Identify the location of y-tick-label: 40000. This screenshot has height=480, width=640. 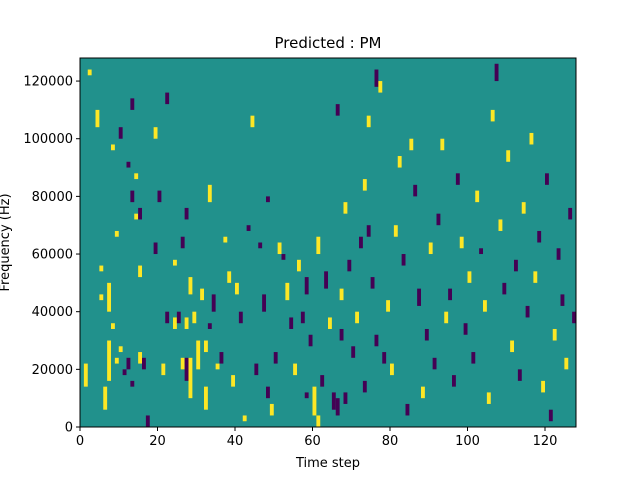
(52, 312).